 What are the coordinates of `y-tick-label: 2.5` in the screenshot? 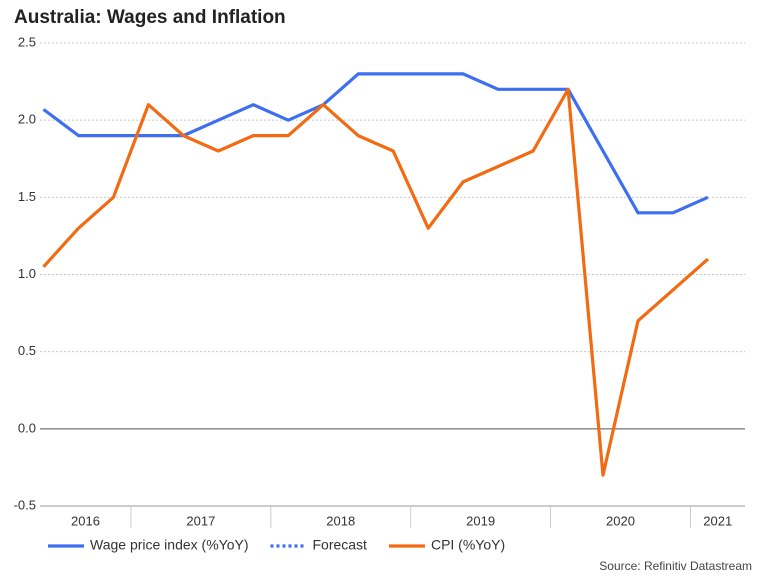 It's located at (27, 41).